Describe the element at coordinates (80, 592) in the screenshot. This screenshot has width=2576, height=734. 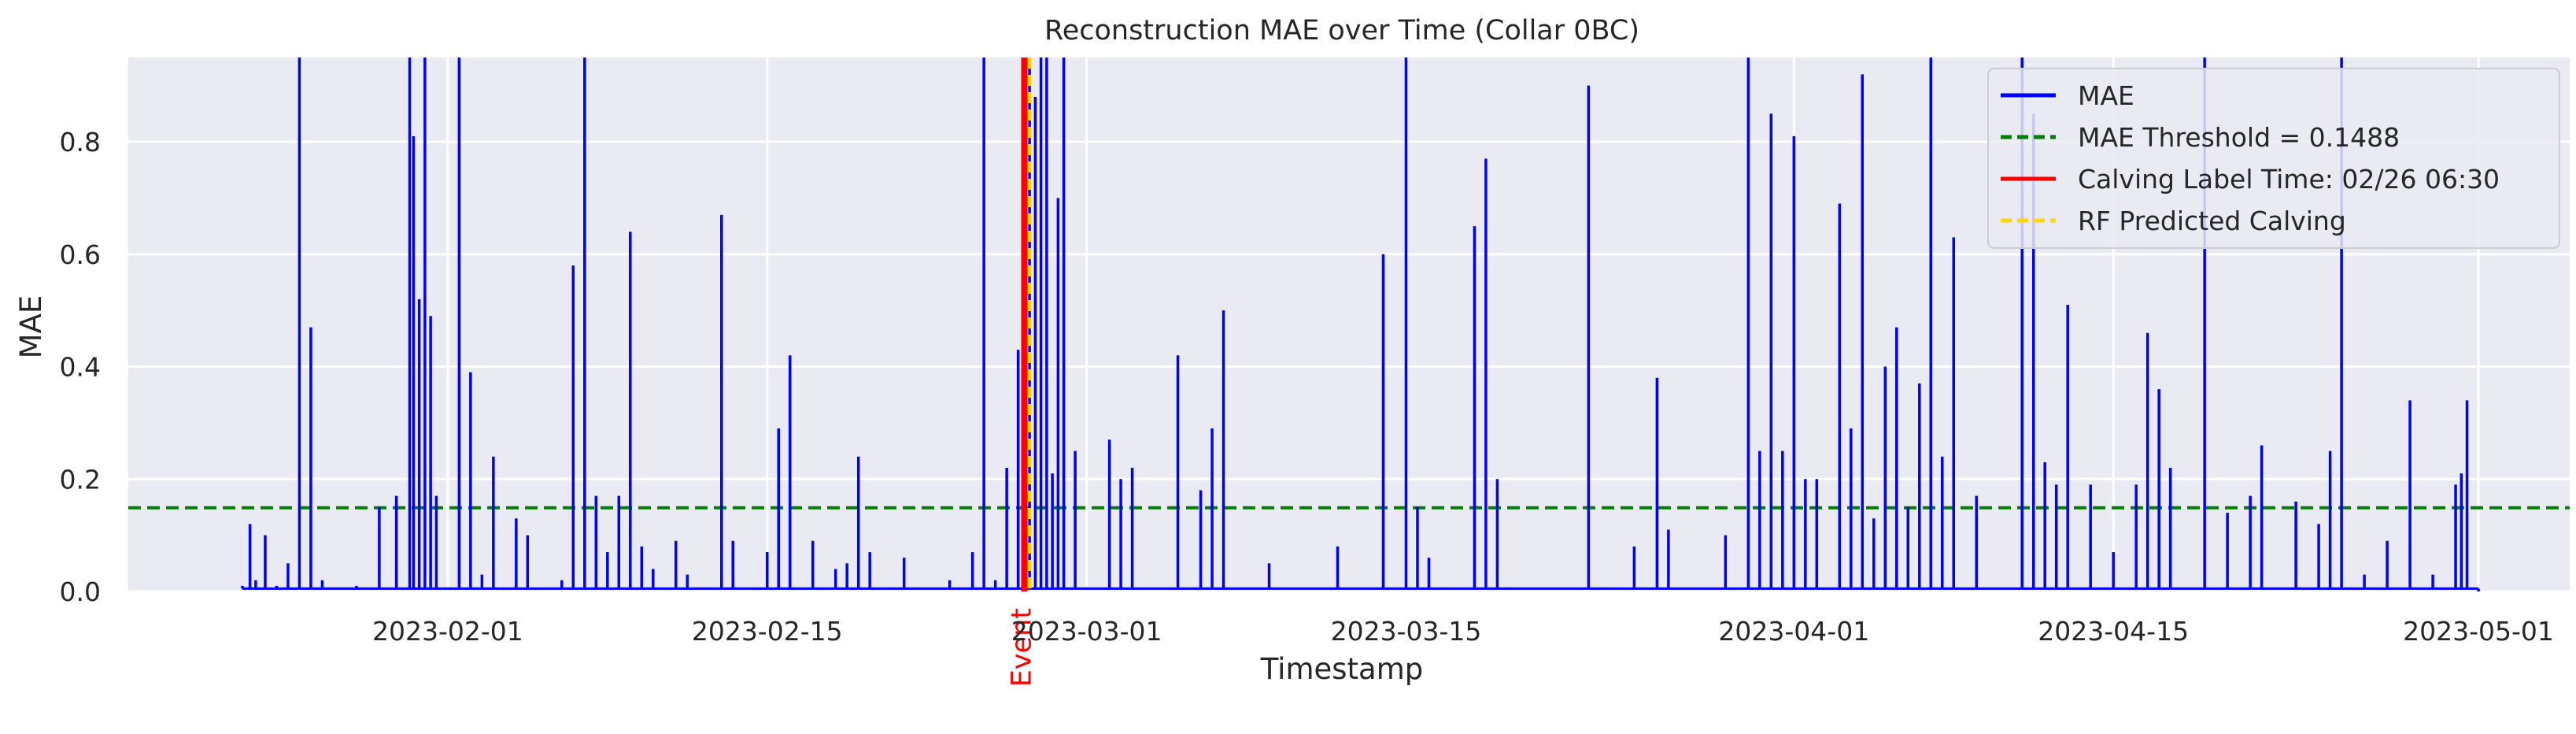
I see `y-tick-label: 0.0` at that location.